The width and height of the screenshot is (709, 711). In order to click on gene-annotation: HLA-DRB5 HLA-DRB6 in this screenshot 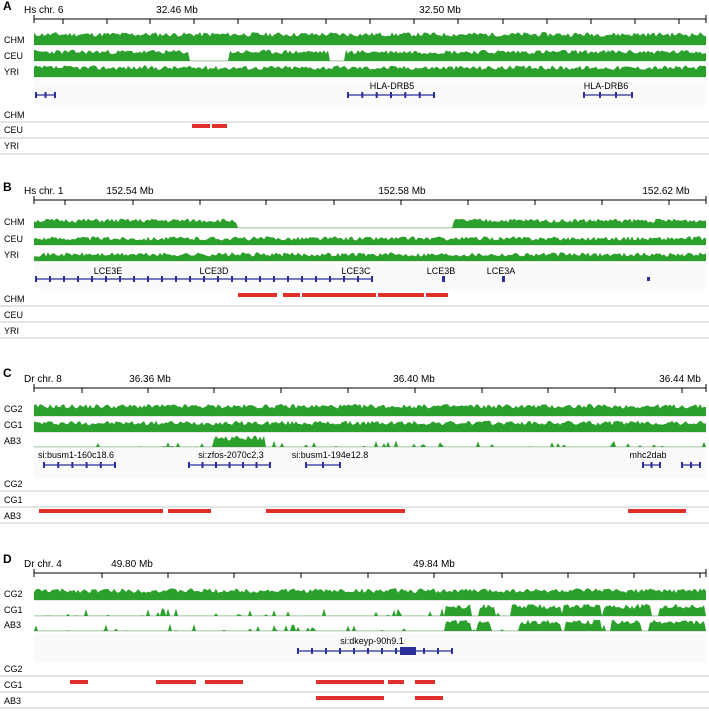, I will do `click(370, 93)`.